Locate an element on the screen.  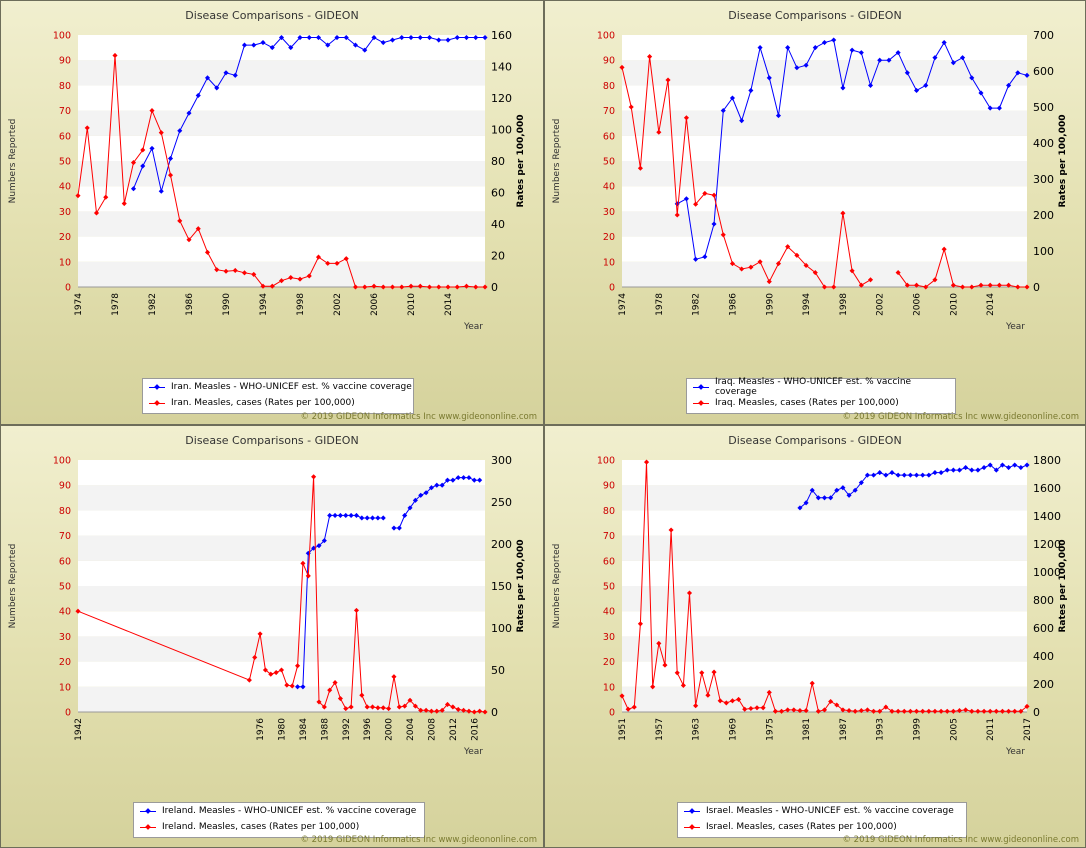
x-tick-label: 1998 is located at coordinates (301, 304).